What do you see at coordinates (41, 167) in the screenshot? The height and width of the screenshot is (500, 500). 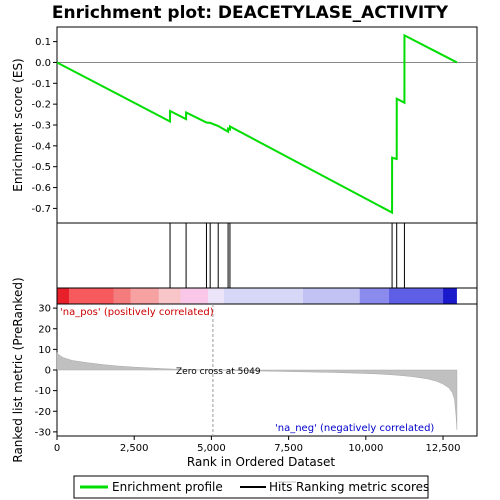 I see `es-y-tick-label: -0.5` at bounding box center [41, 167].